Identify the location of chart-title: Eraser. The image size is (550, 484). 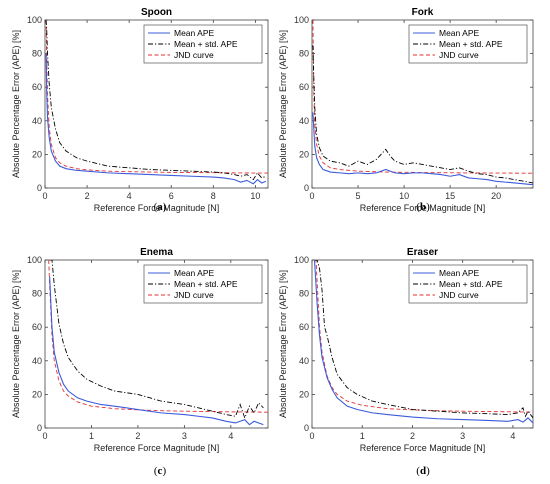
(422, 252).